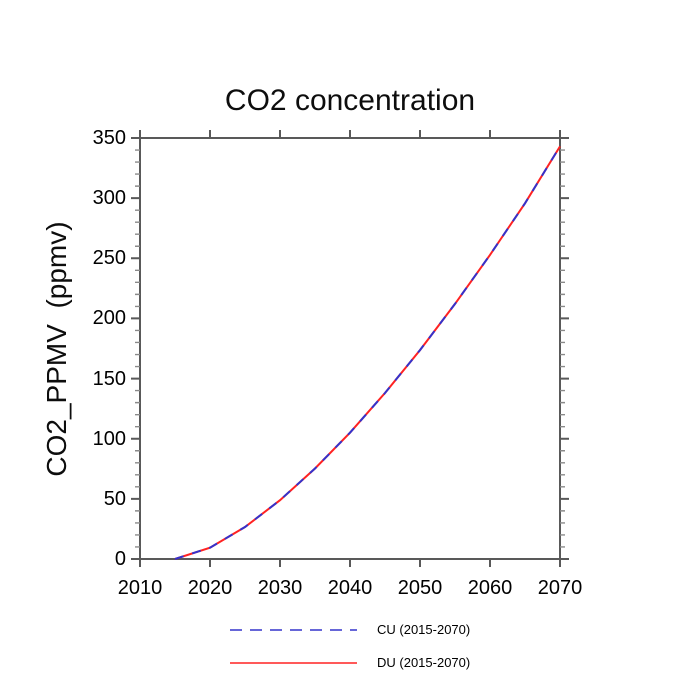 This screenshot has width=700, height=700. Describe the element at coordinates (293, 630) in the screenshot. I see `legend-line-cu` at that location.